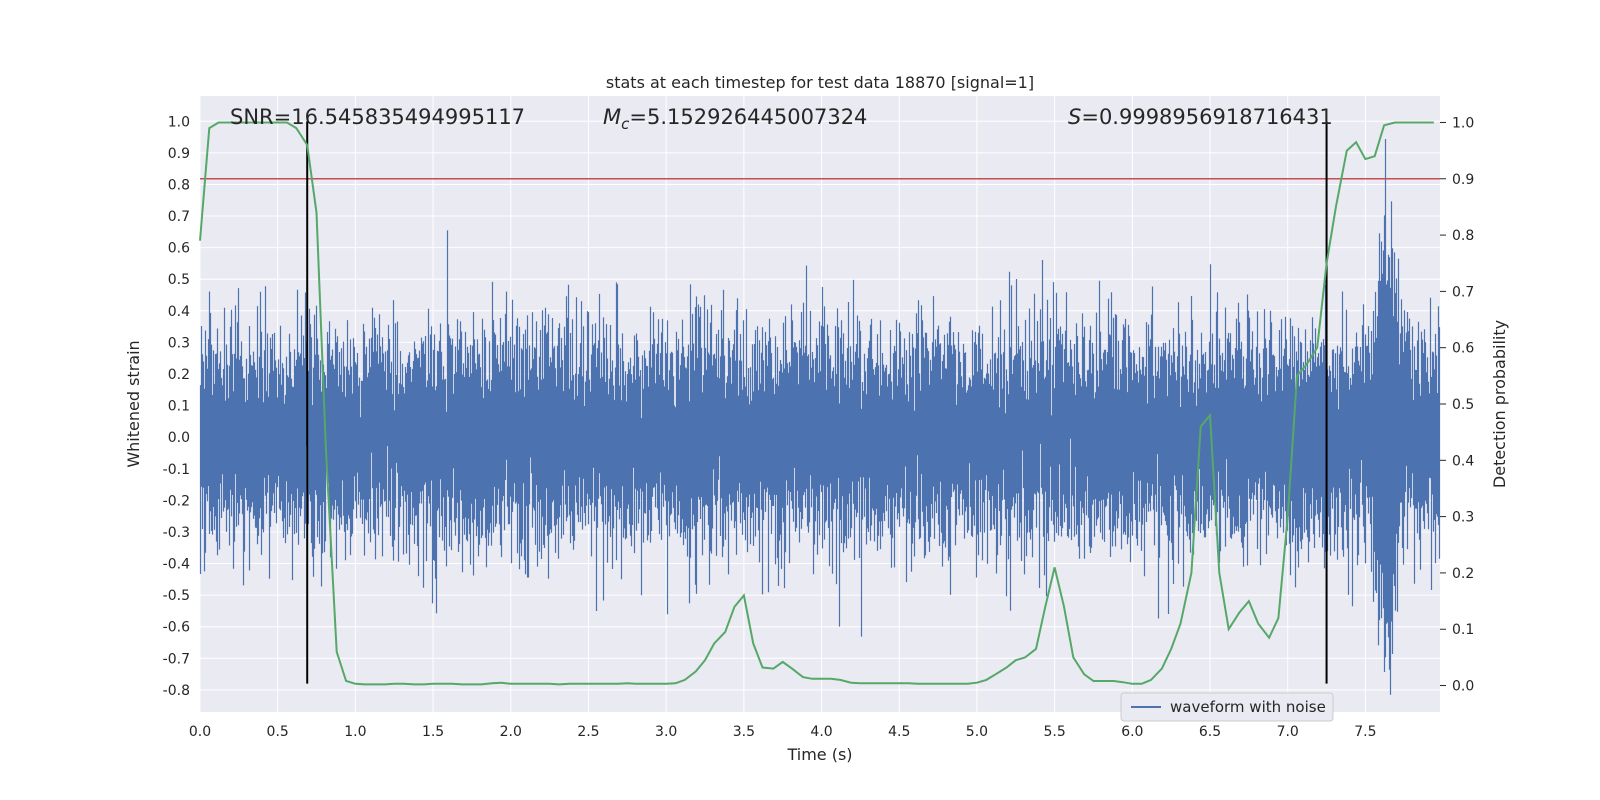 This screenshot has height=800, width=1600. I want to click on x-tick-label: 7.0, so click(1288, 732).